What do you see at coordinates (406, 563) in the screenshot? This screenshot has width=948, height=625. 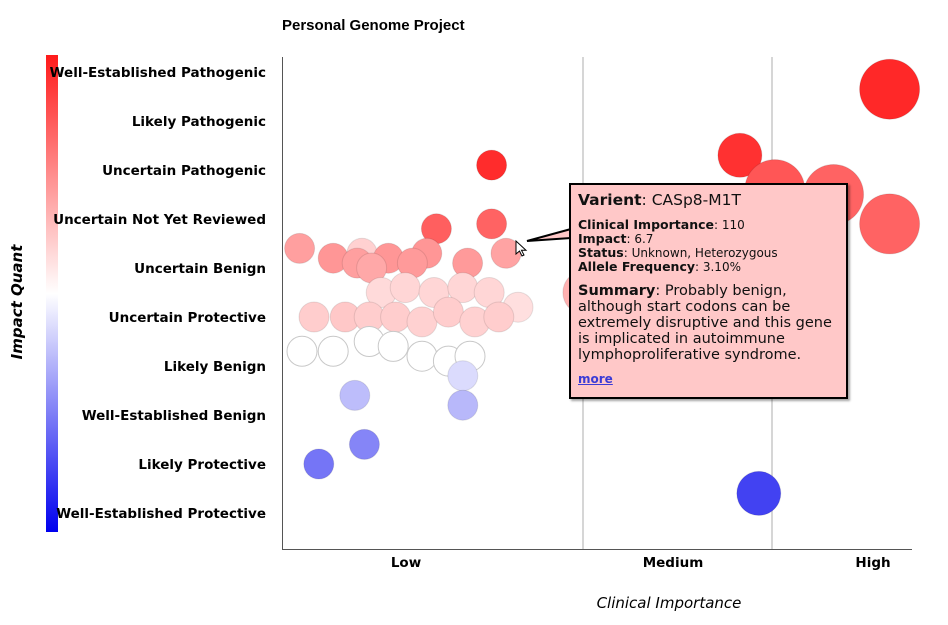 I see `x-tick-label: Low` at bounding box center [406, 563].